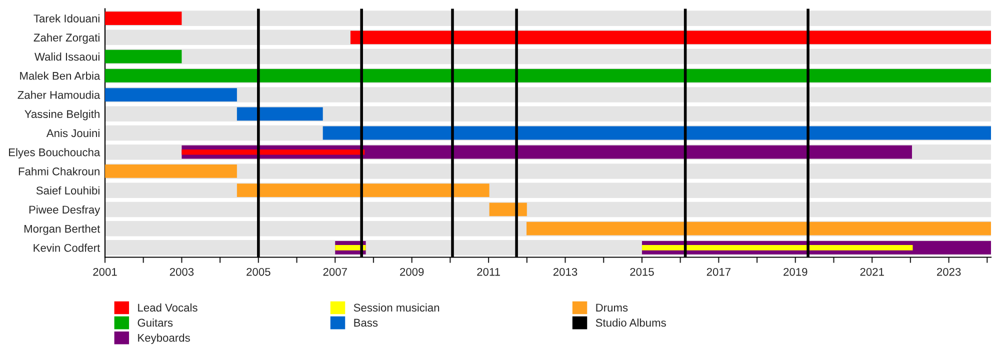 The height and width of the screenshot is (350, 1000). What do you see at coordinates (62, 229) in the screenshot?
I see `y-tick-label: Morgan Berthet` at bounding box center [62, 229].